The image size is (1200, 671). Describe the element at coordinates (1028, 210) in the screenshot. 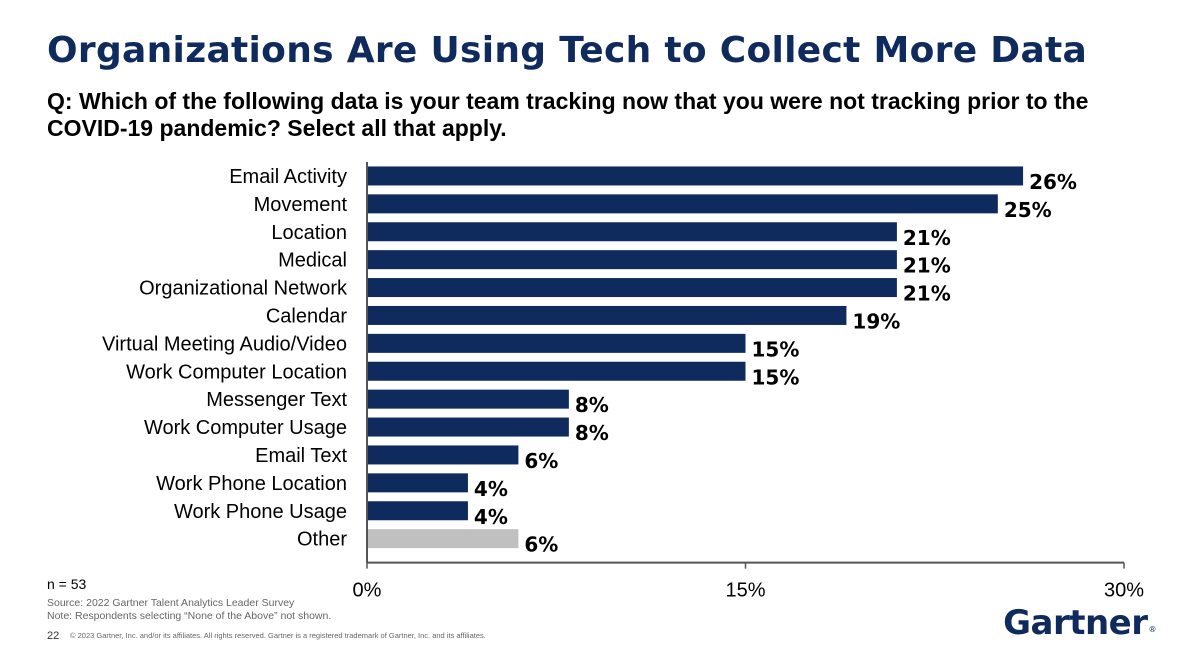

I see `data-label: 25%` at that location.